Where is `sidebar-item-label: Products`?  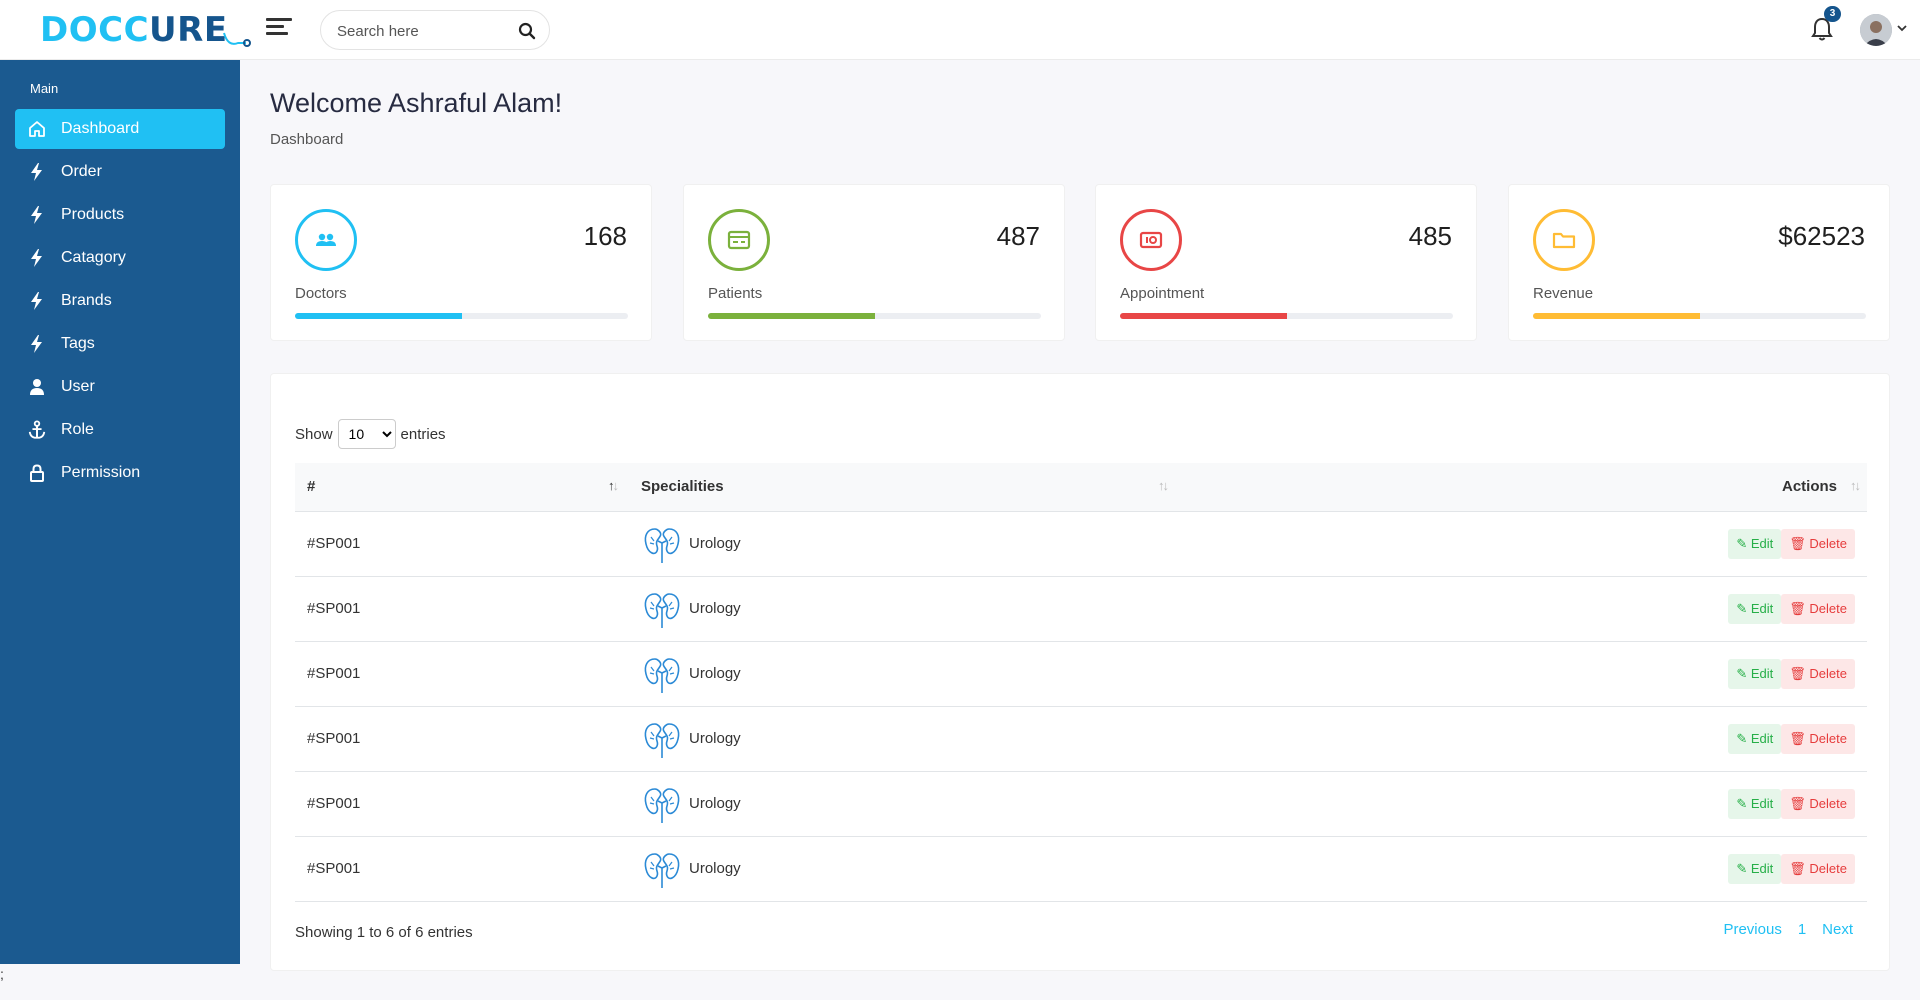
sidebar-item-label: Products is located at coordinates (93, 214).